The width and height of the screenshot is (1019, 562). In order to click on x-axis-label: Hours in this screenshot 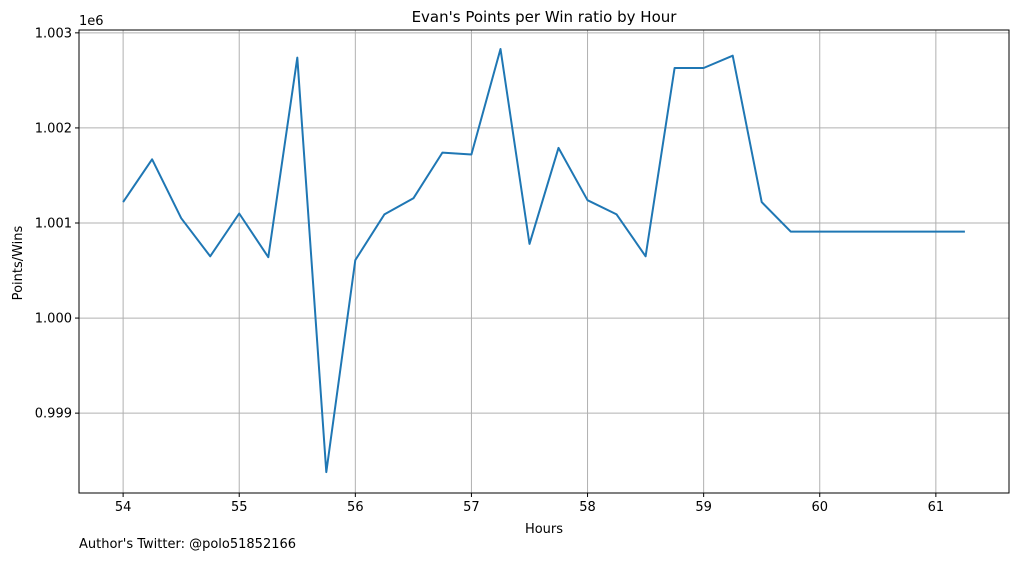, I will do `click(544, 529)`.